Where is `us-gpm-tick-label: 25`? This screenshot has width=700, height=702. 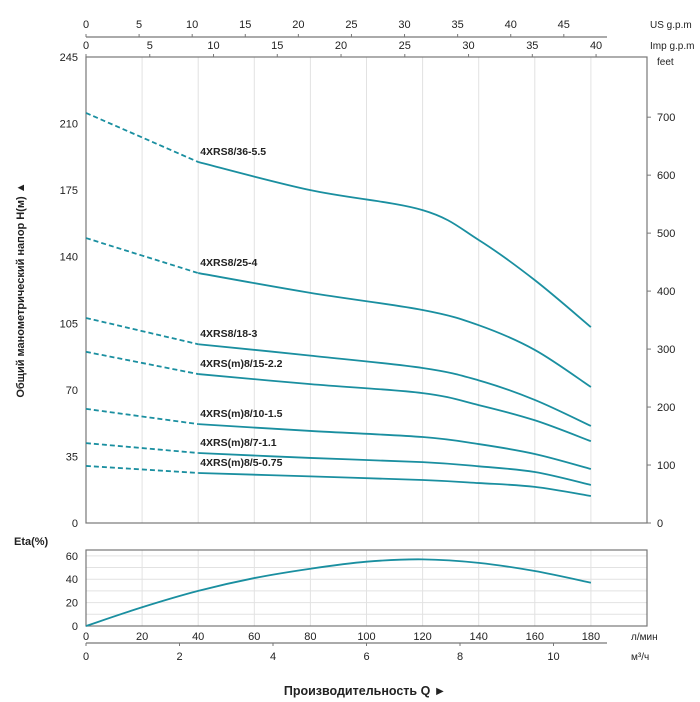 us-gpm-tick-label: 25 is located at coordinates (351, 25).